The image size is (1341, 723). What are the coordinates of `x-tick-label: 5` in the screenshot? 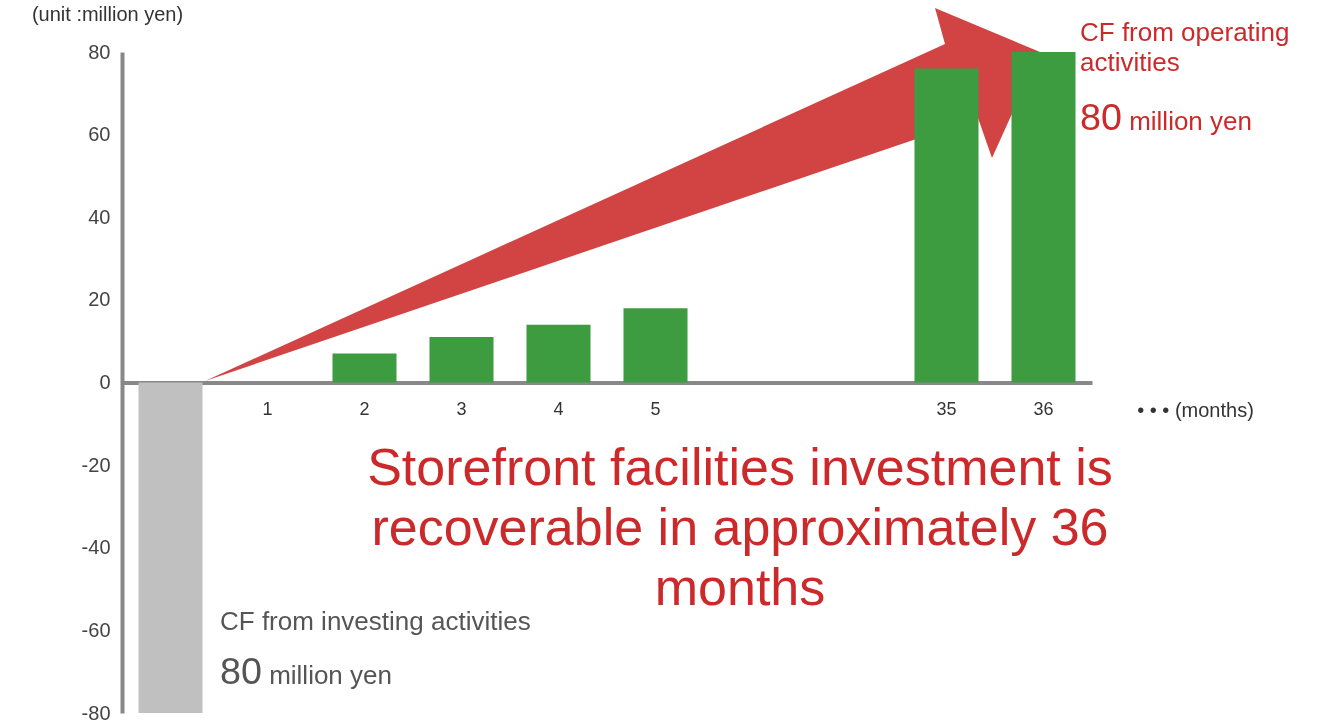 It's located at (655, 409).